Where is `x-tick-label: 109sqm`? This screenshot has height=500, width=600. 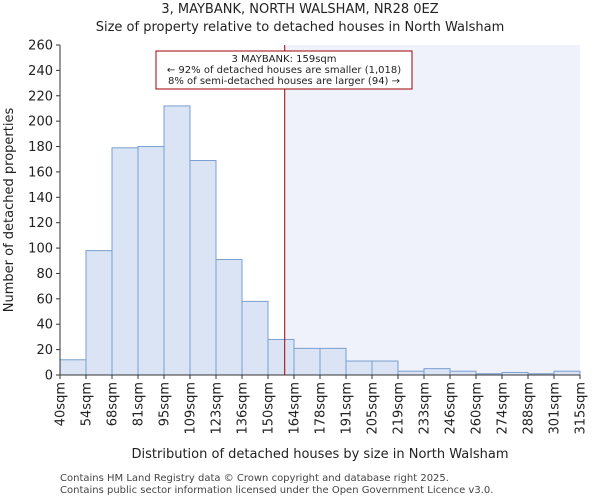 x-tick-label: 109sqm is located at coordinates (191, 408).